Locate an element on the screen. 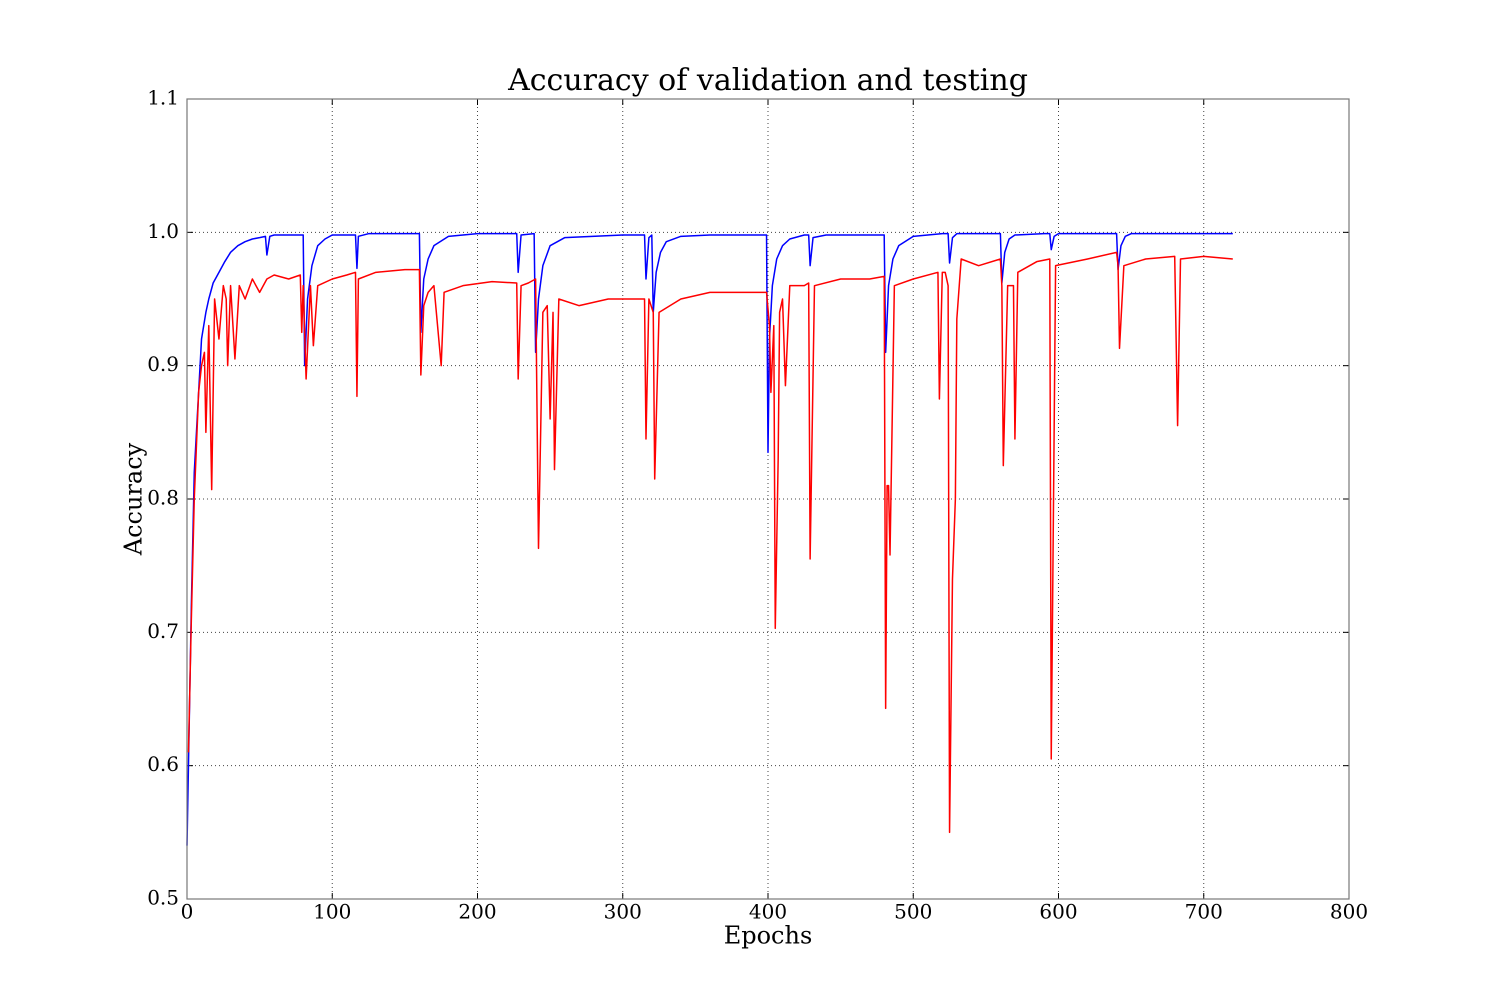  y-tick-label: 1.1 is located at coordinates (163, 98).